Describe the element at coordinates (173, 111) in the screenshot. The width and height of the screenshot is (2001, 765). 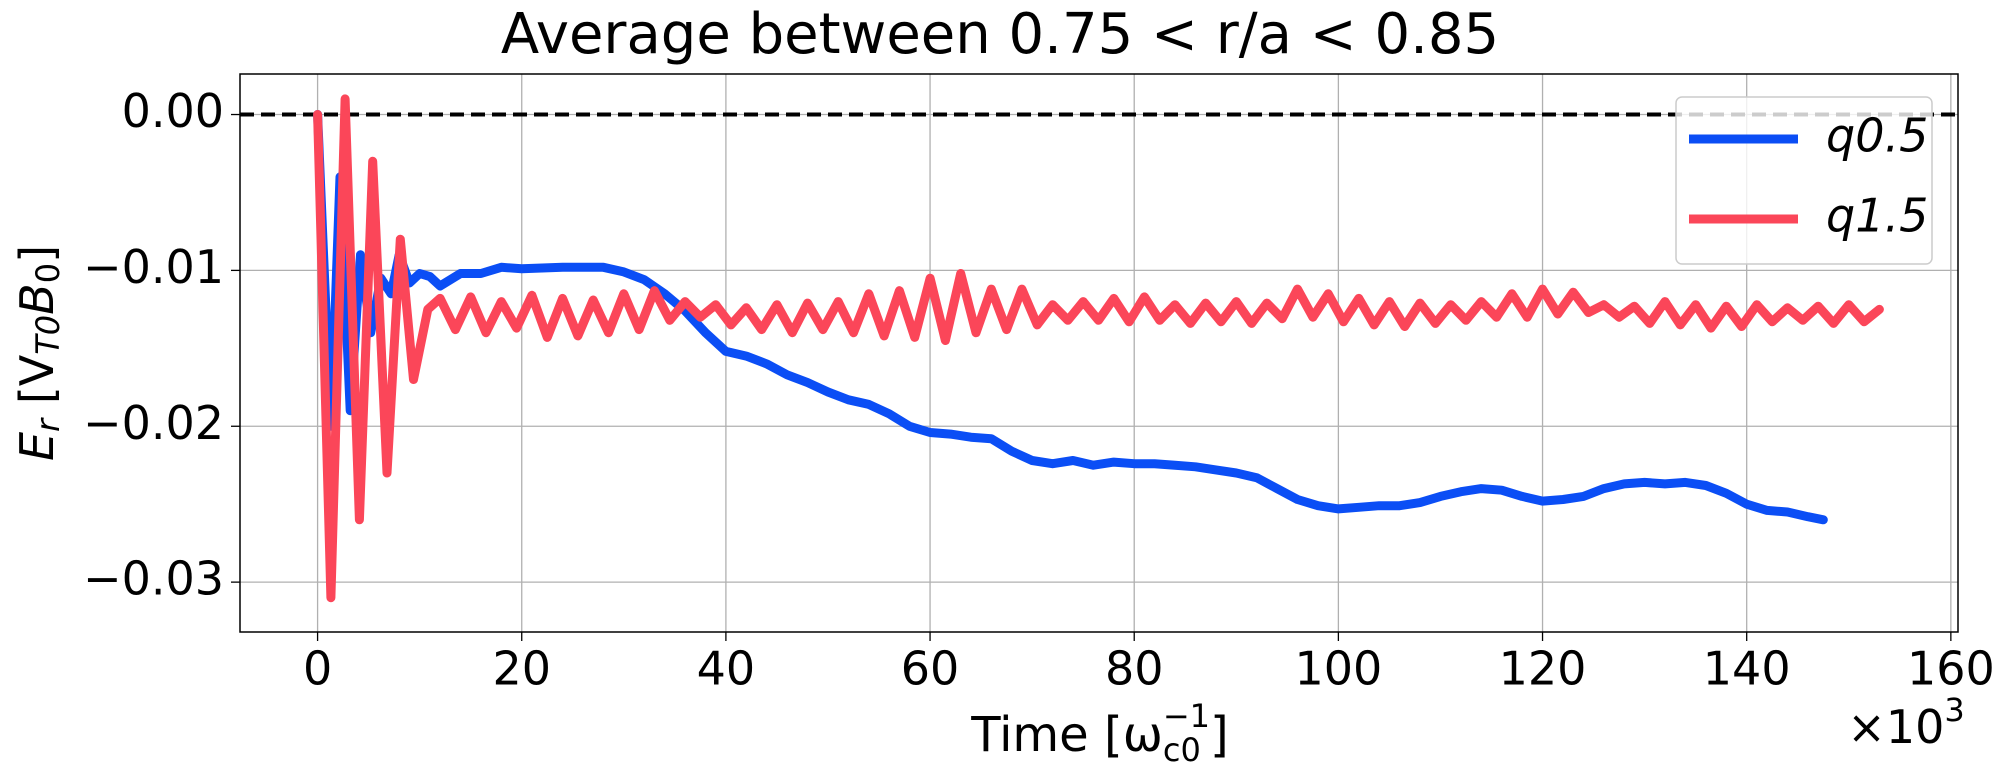
I see `y-tick-label: 0.00` at that location.